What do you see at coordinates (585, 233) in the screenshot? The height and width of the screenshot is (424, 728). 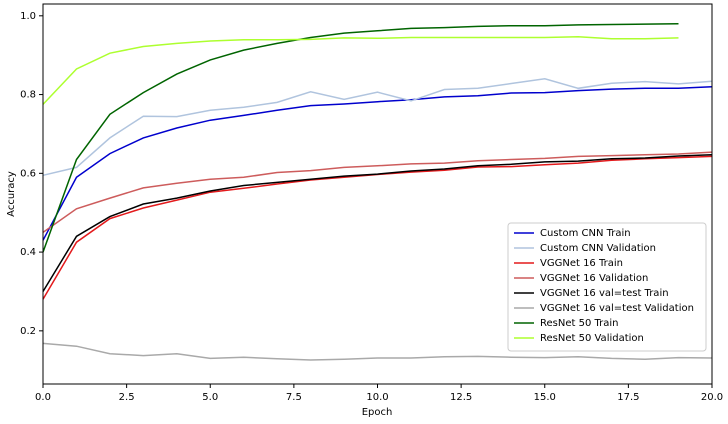 I see `legend-label: Custom CNN Train` at bounding box center [585, 233].